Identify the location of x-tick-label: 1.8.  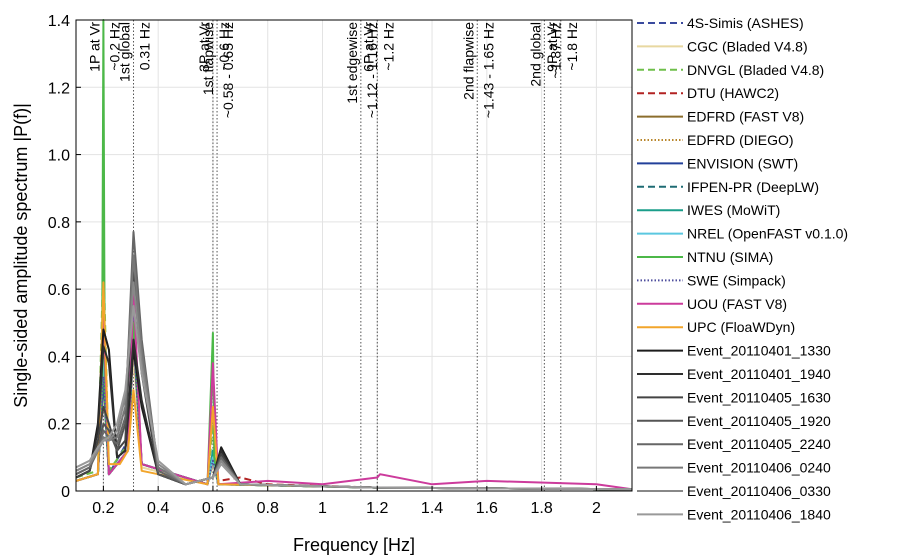
(541, 508).